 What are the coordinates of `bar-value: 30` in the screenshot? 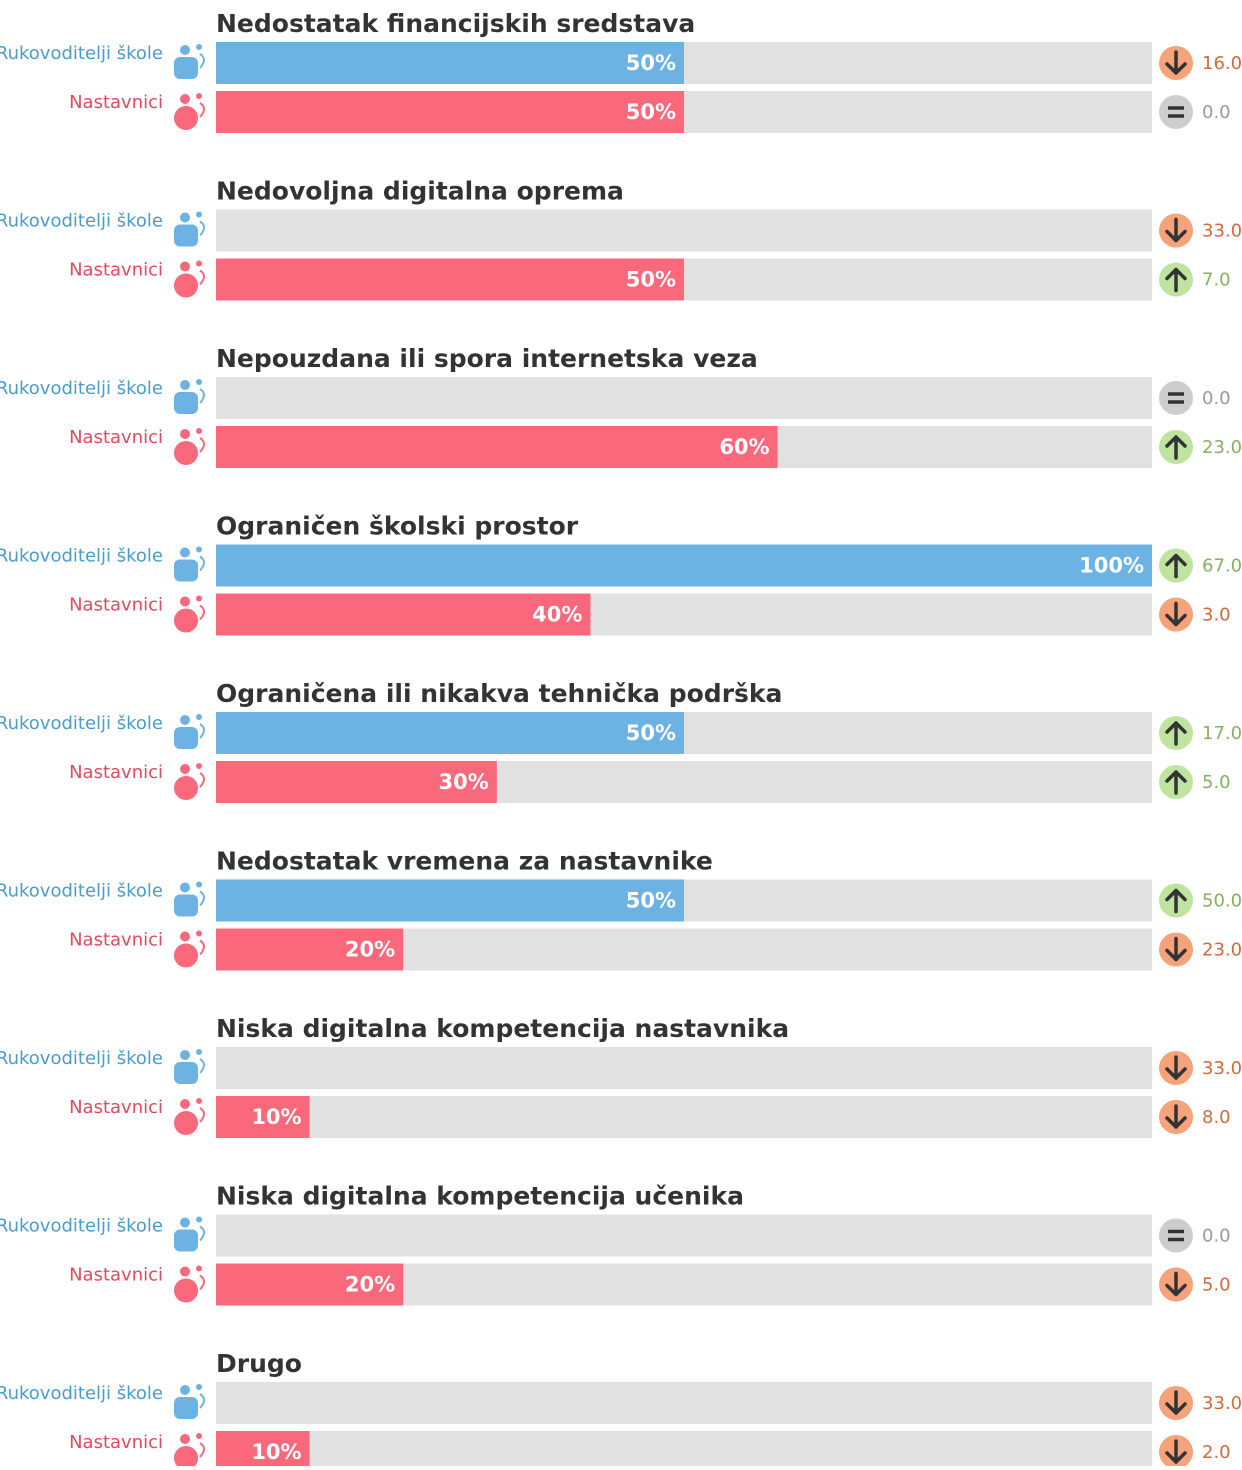 It's located at (453, 782).